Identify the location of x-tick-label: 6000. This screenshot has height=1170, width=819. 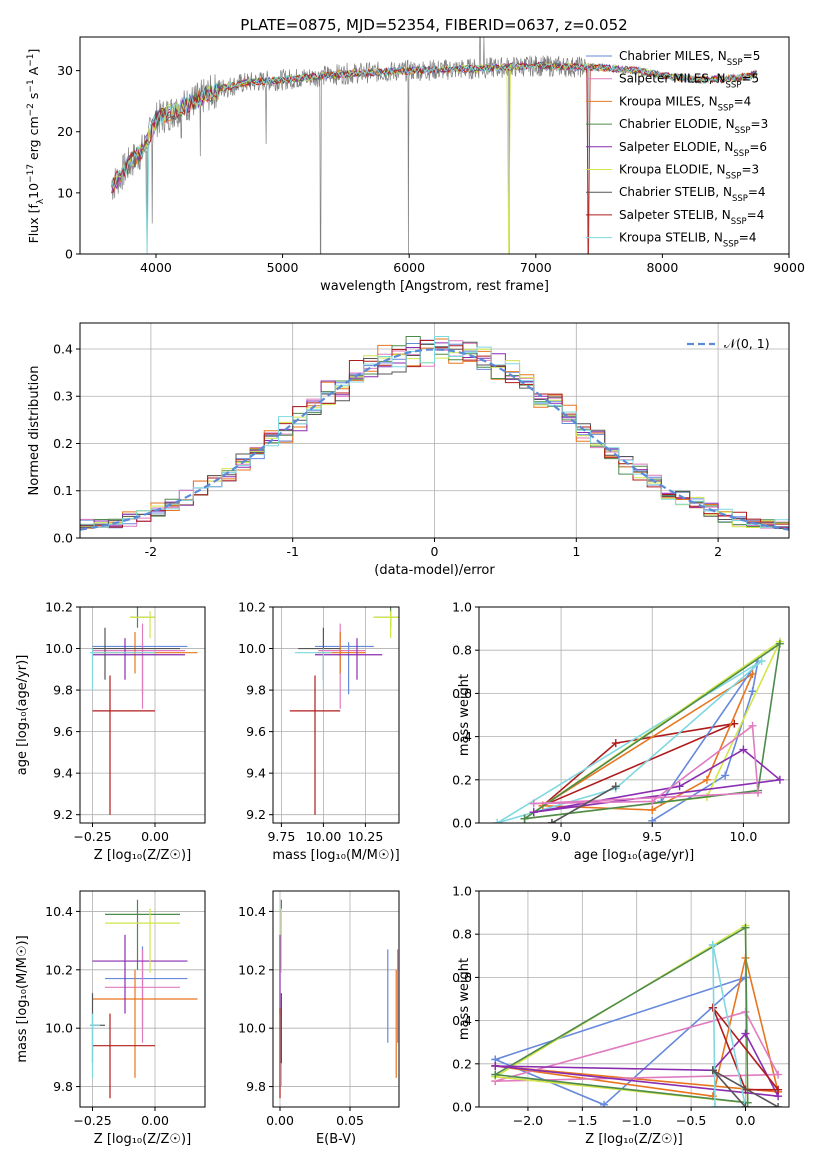
(409, 267).